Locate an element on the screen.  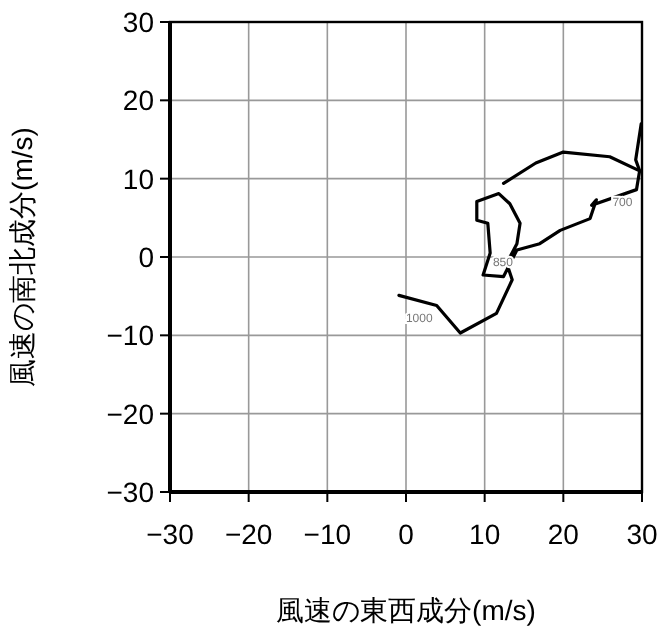
x-tick-label: −30 is located at coordinates (170, 534).